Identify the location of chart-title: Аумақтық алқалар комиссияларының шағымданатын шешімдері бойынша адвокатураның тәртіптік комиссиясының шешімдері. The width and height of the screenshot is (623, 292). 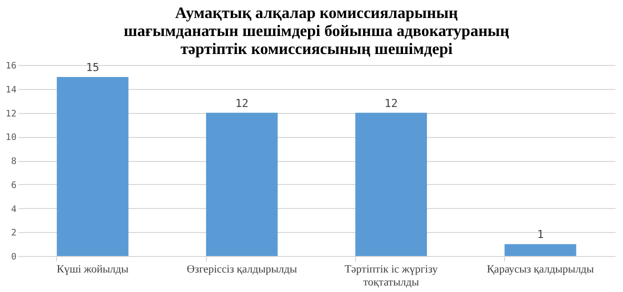
(317, 31).